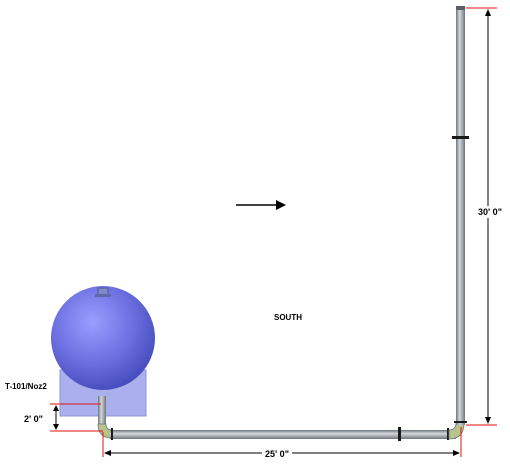  I want to click on dimension-nozzle-drop: 2' 0", so click(63, 417).